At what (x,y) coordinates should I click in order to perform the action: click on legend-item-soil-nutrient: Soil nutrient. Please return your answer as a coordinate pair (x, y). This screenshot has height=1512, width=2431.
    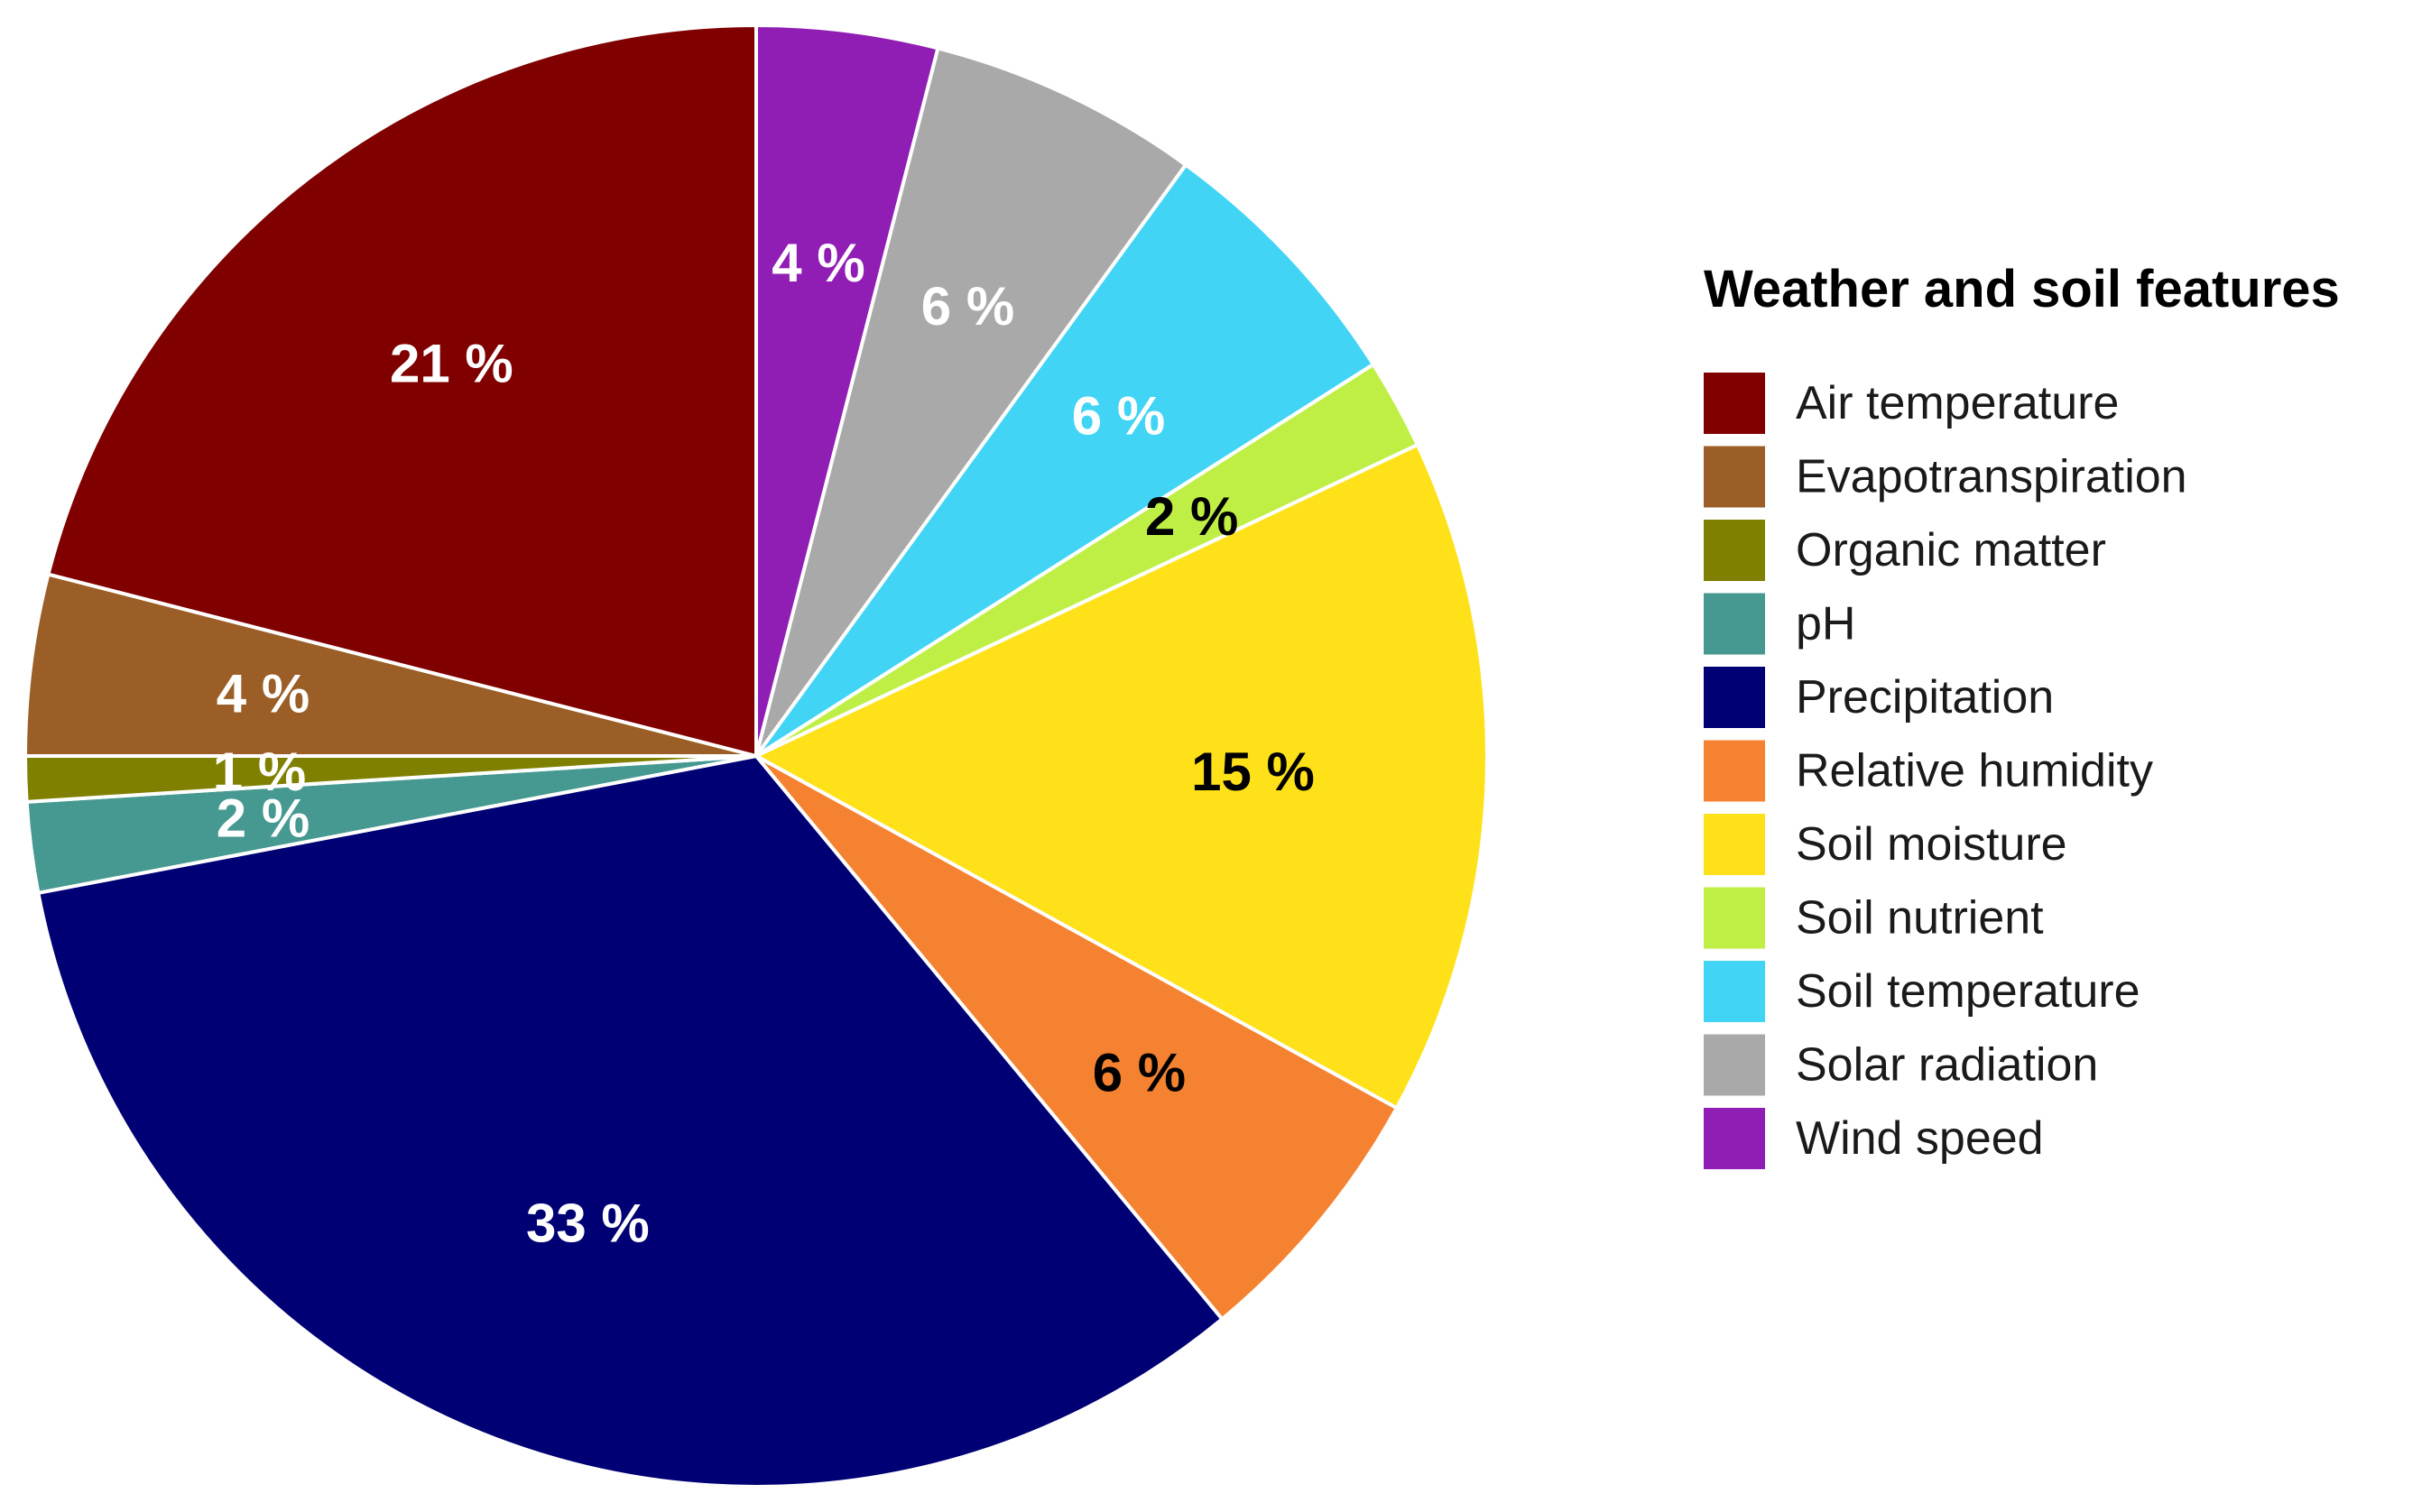
    Looking at the image, I should click on (1874, 918).